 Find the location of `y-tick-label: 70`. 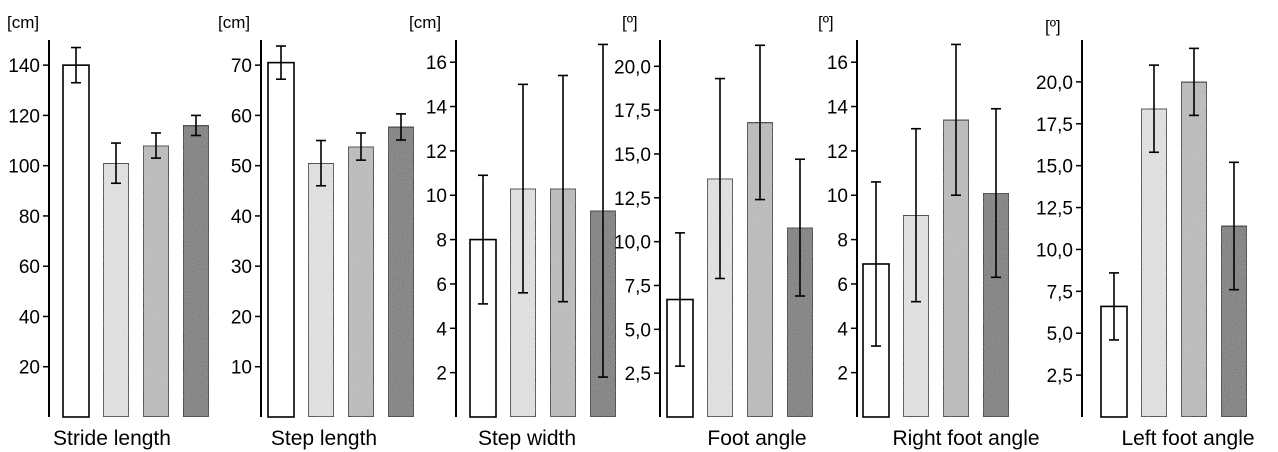

y-tick-label: 70 is located at coordinates (241, 66).